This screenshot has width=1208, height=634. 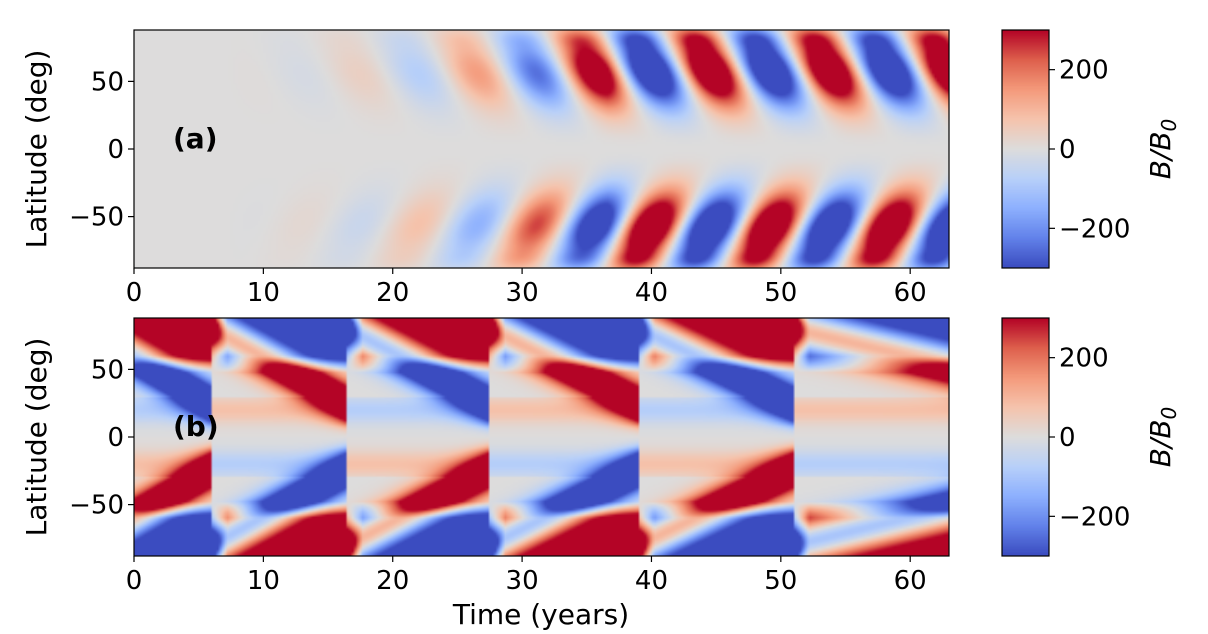 What do you see at coordinates (101, 438) in the screenshot?
I see `y-ticks-b: 50 0 −50` at bounding box center [101, 438].